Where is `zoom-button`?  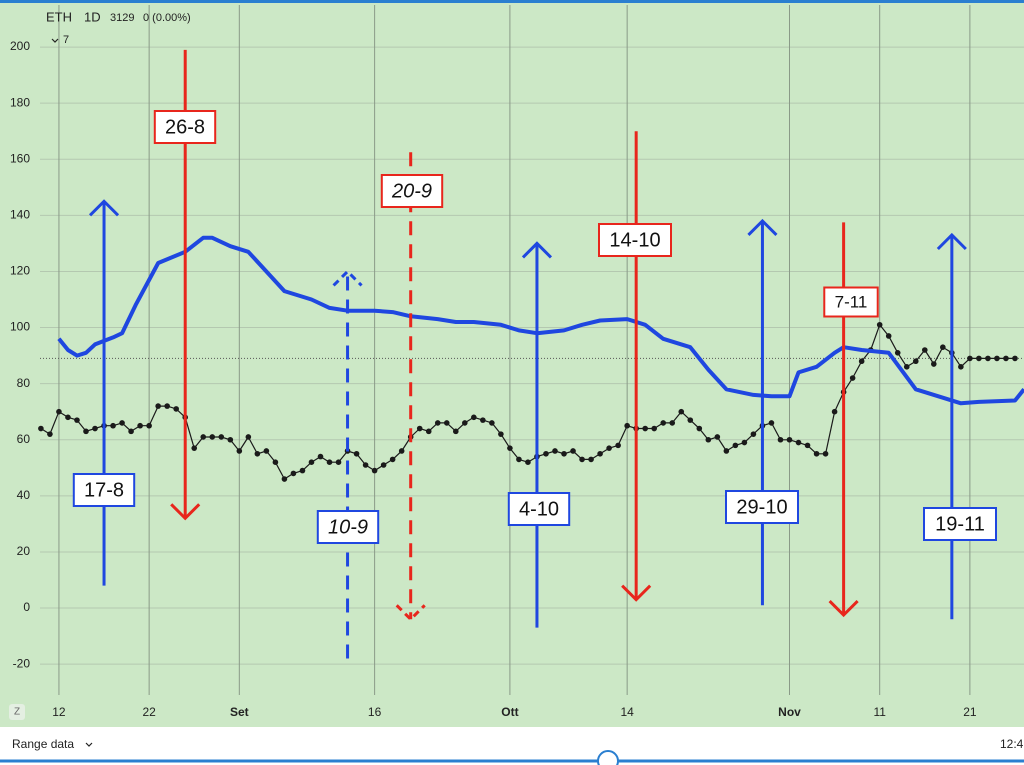
zoom-button is located at coordinates (17, 712).